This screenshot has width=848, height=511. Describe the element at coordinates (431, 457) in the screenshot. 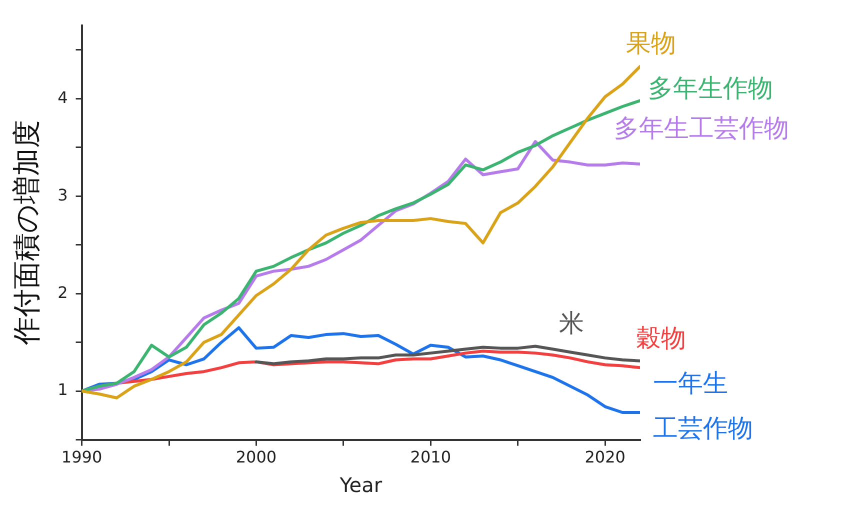

I see `x-tick-label: 2010` at that location.